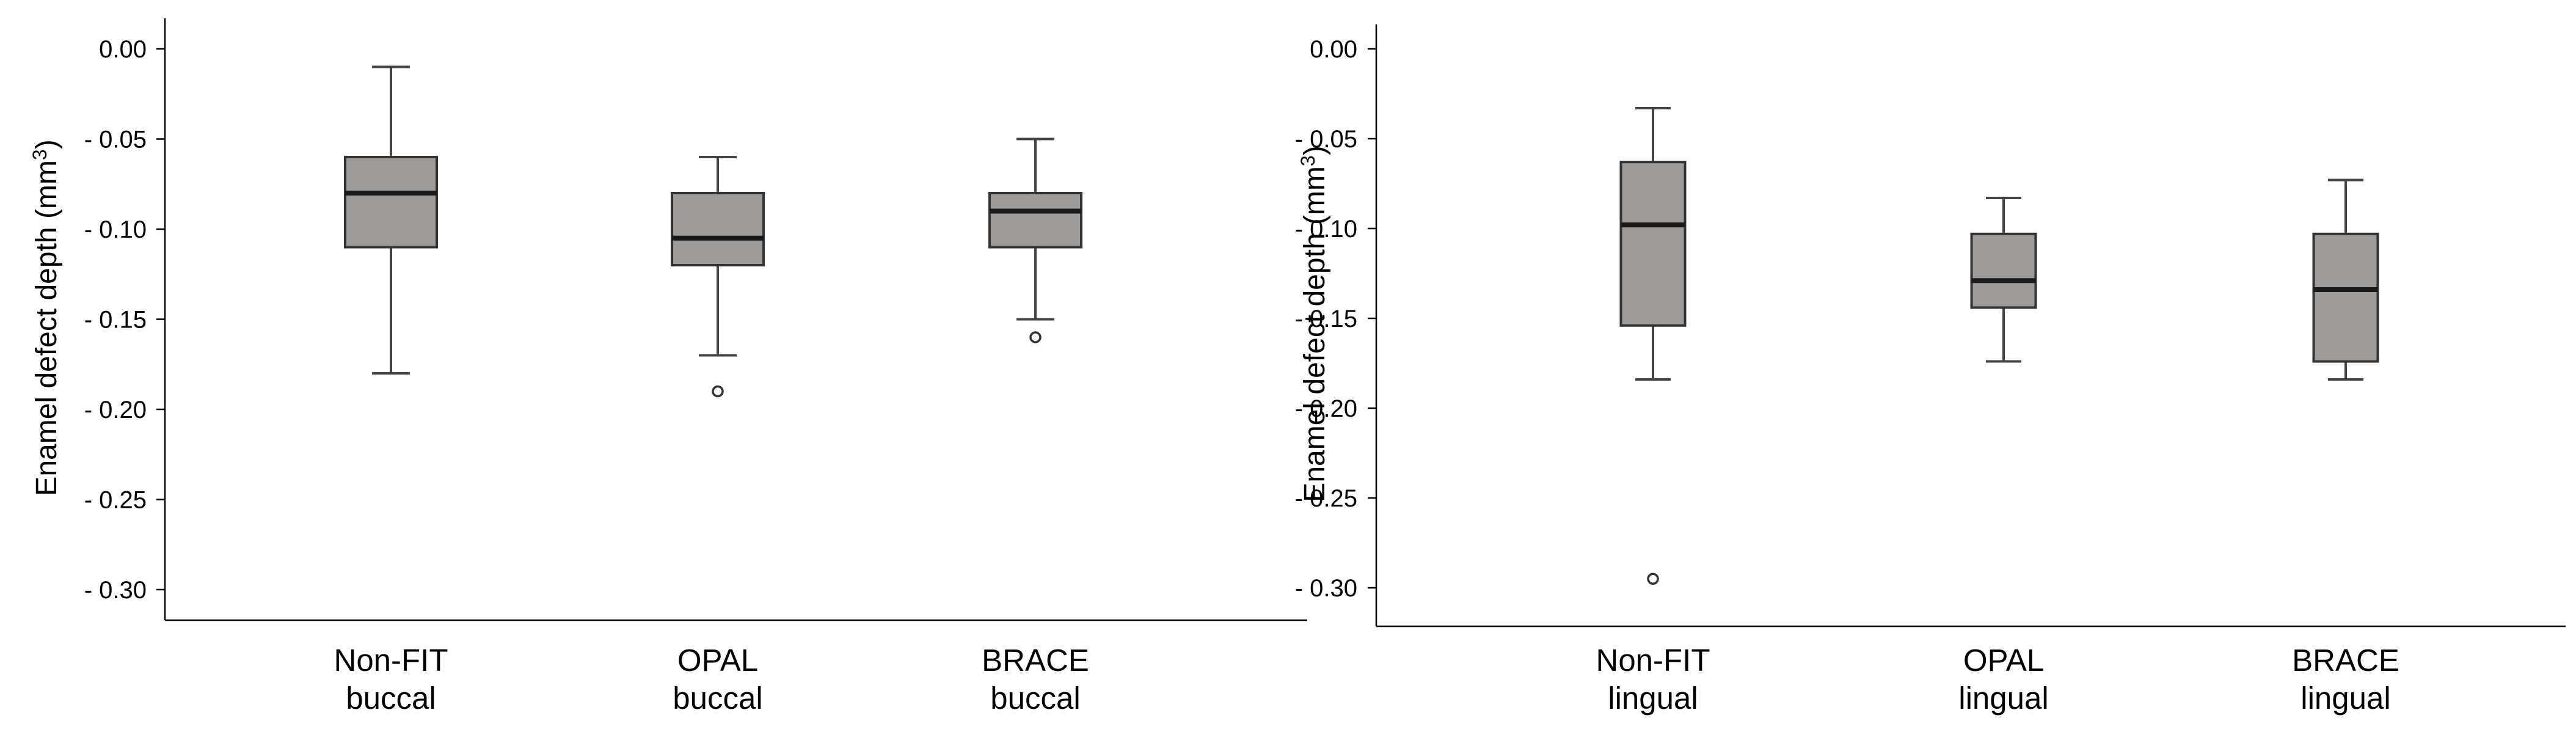 Image resolution: width=2576 pixels, height=743 pixels. I want to click on boxes, so click(713, 232).